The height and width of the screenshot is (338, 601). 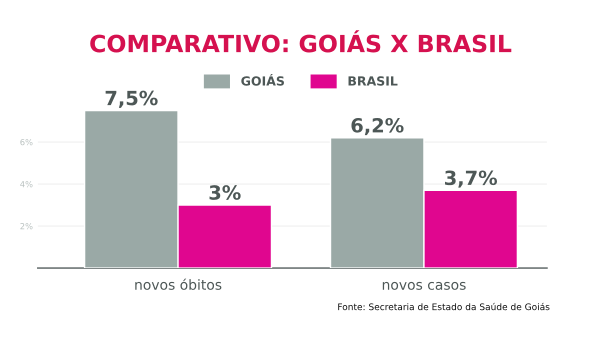 I want to click on data-label: 3%, so click(x=225, y=192).